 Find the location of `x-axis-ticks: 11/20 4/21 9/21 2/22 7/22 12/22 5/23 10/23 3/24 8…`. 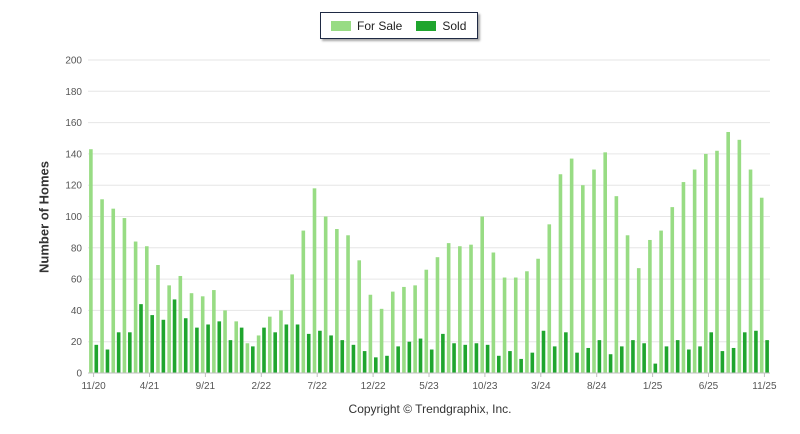

x-axis-ticks: 11/20 4/21 9/21 2/22 7/22 12/22 5/23 10/23 3/24 8… is located at coordinates (429, 382).